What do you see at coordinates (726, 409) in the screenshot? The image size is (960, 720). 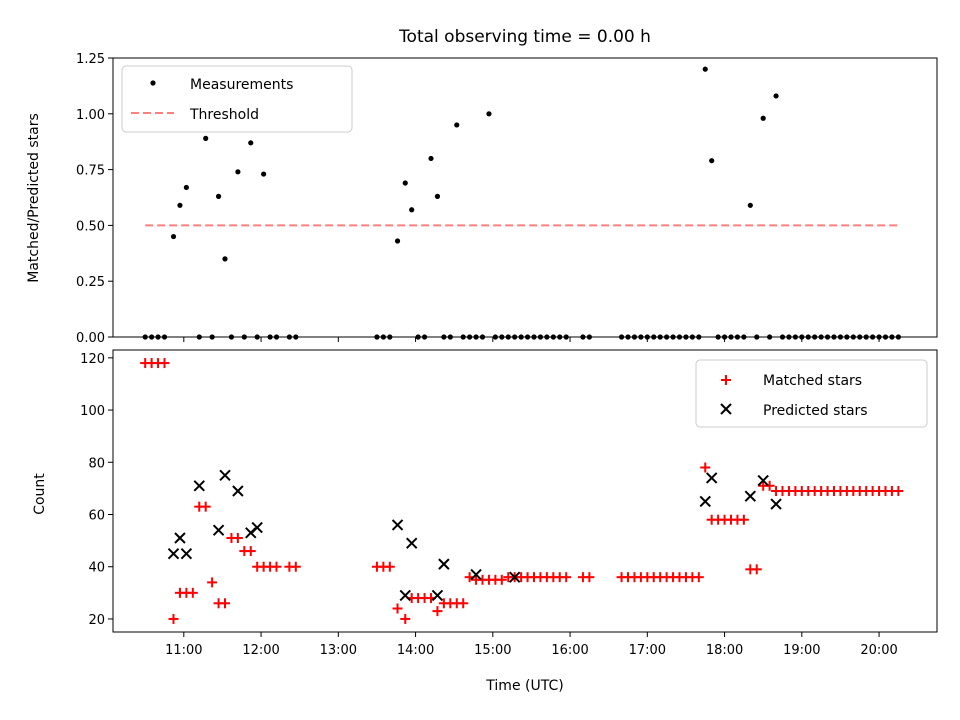 I see `legend-predicted-marker` at bounding box center [726, 409].